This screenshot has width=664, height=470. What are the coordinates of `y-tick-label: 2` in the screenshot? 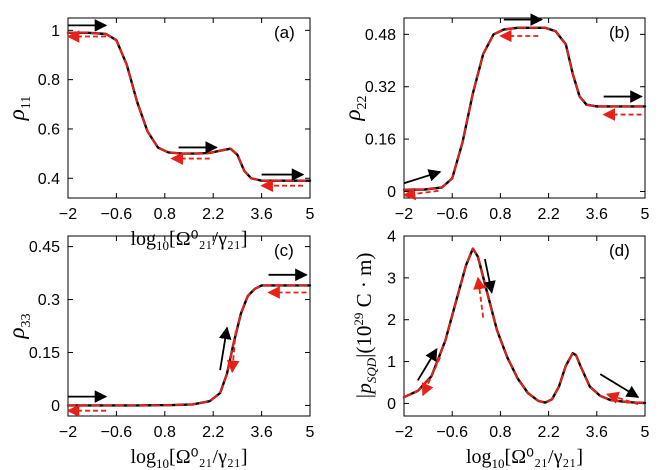 It's located at (391, 320).